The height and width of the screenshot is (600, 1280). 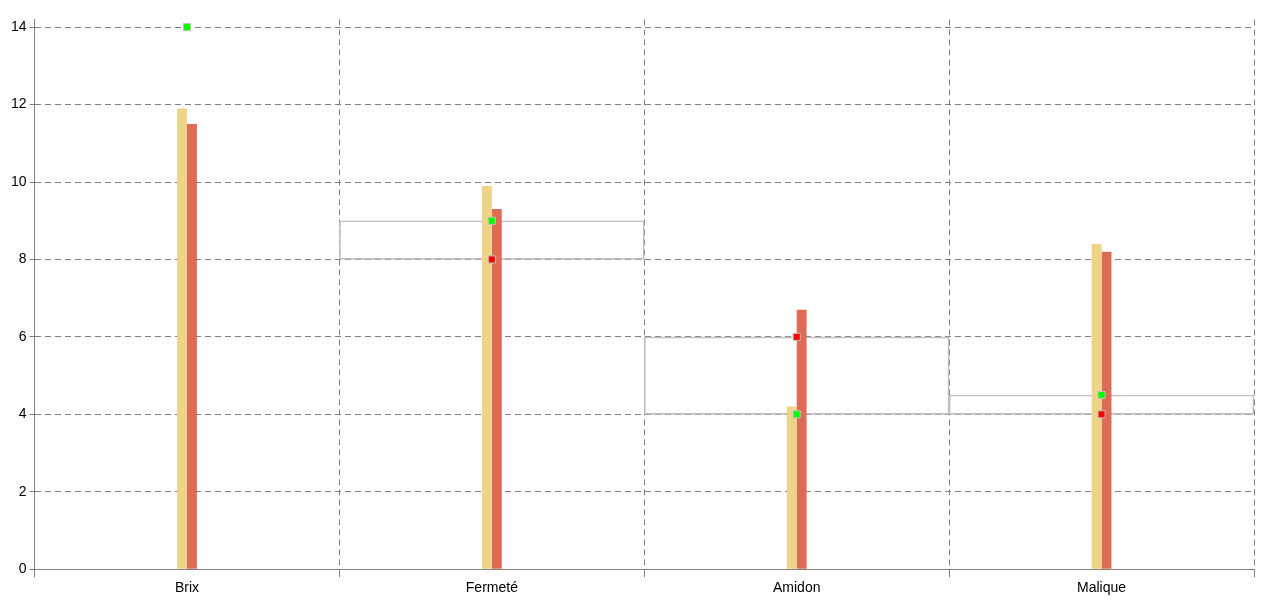 I want to click on y-tick-label: 8, so click(x=22, y=258).